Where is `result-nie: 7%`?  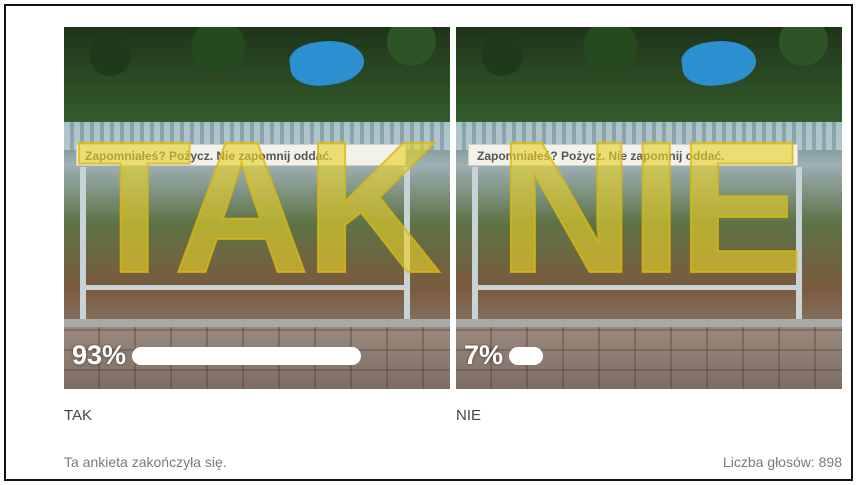 result-nie: 7% is located at coordinates (609, 355).